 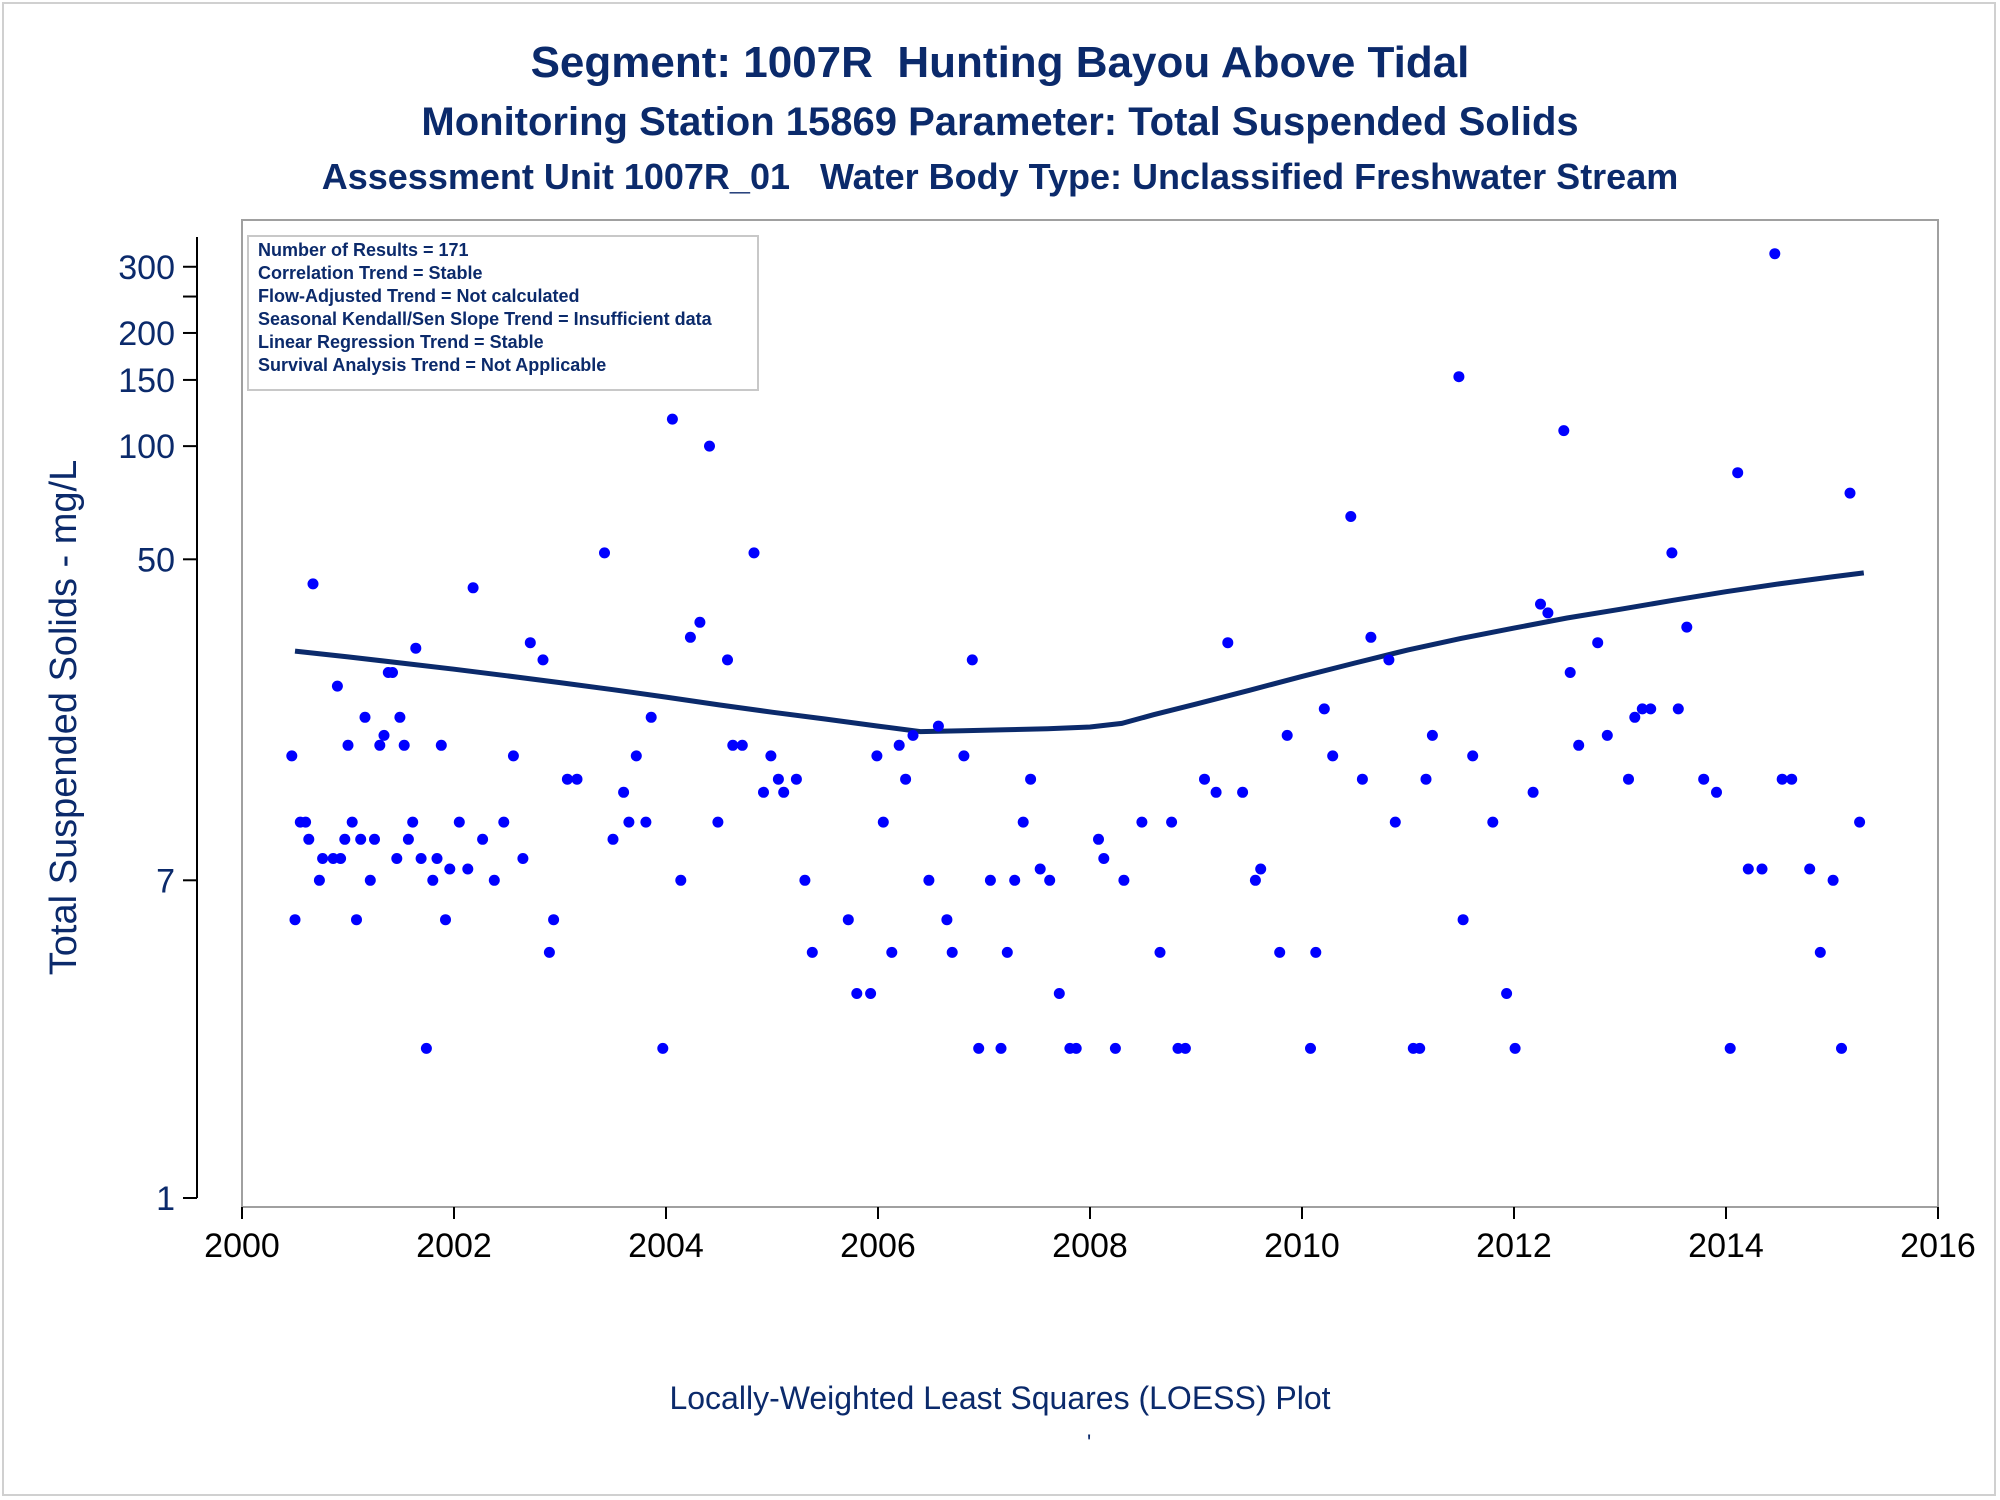 I want to click on x-axis: 2000 2002 2004 2006 2008 2010 2012 2014 2016, so click(x=1090, y=1235).